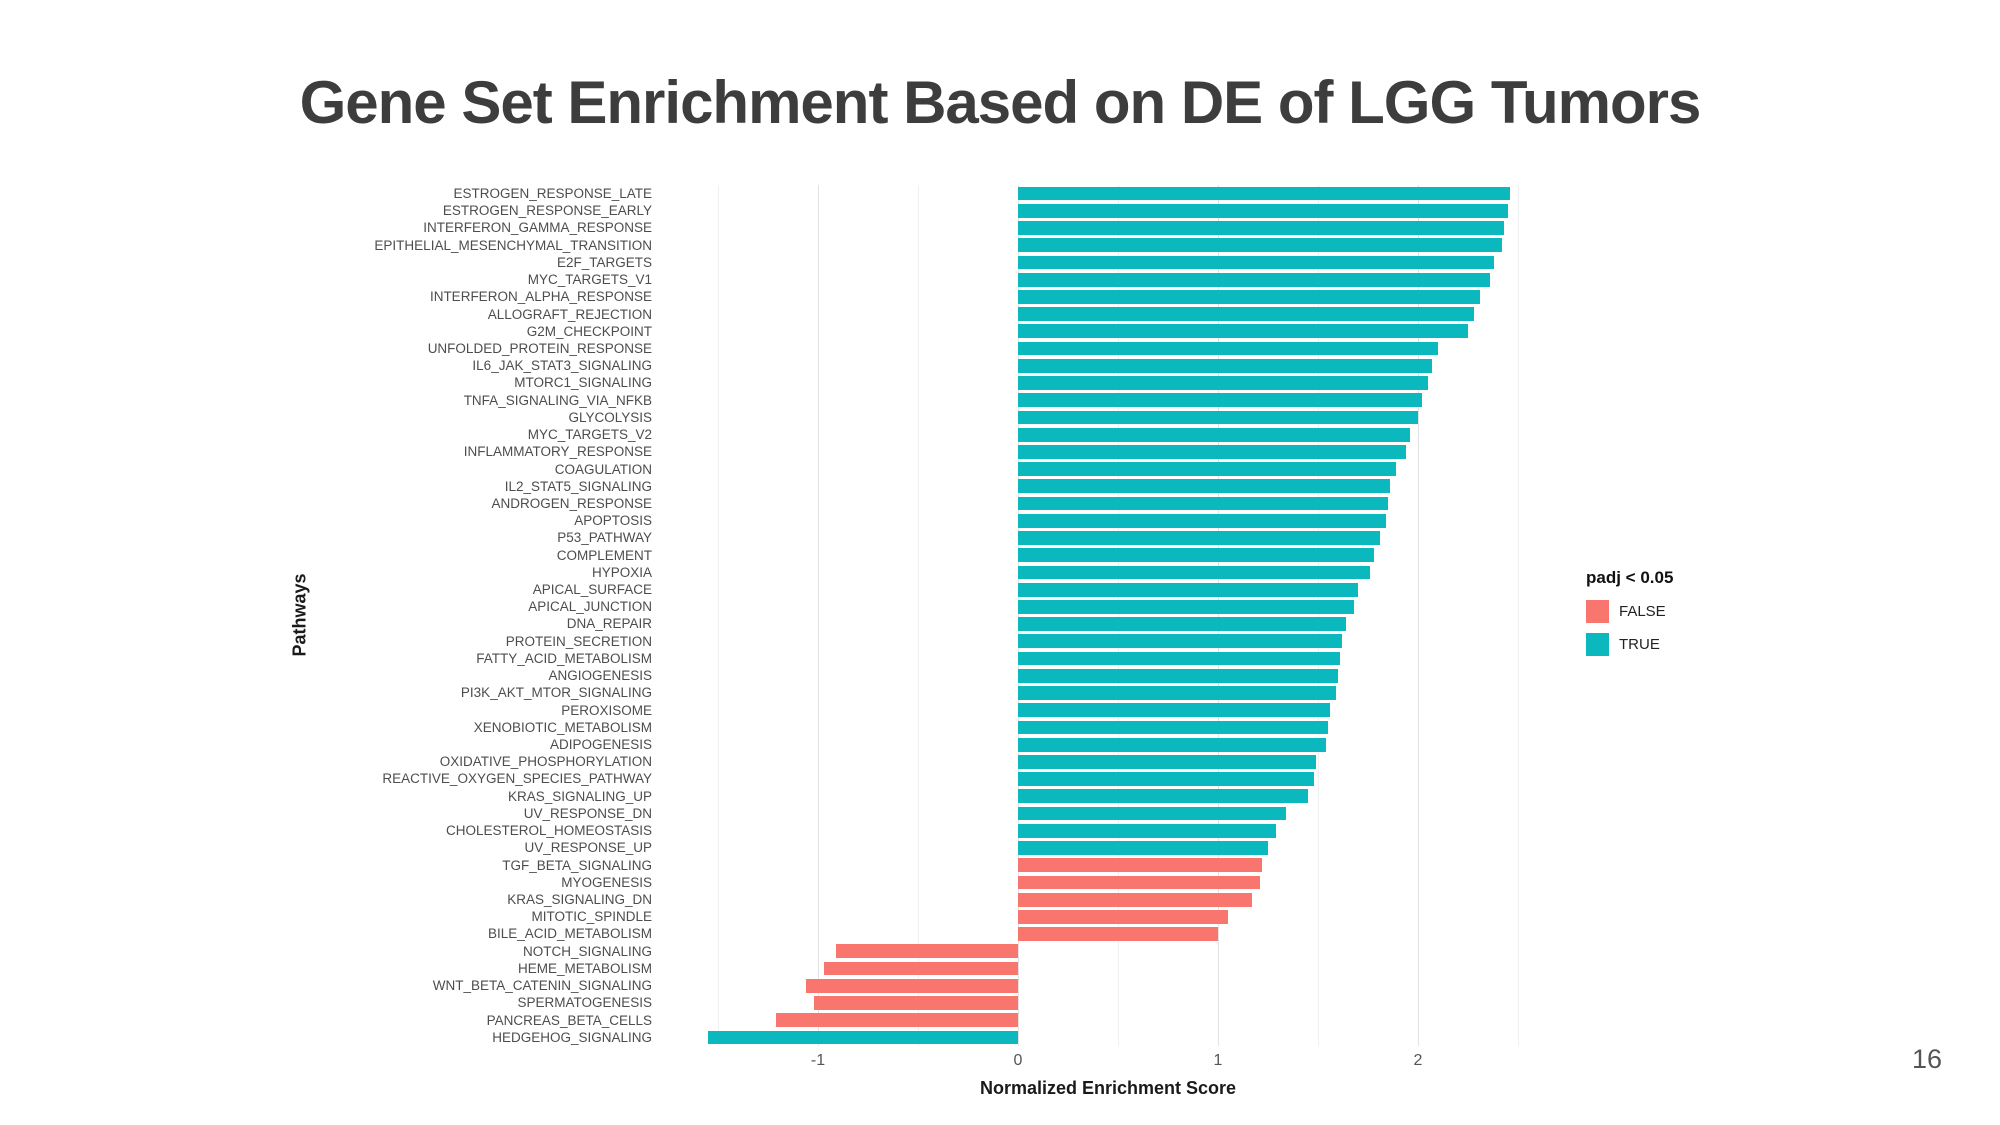  What do you see at coordinates (621, 572) in the screenshot?
I see `pathway-label: HYPOXIA` at bounding box center [621, 572].